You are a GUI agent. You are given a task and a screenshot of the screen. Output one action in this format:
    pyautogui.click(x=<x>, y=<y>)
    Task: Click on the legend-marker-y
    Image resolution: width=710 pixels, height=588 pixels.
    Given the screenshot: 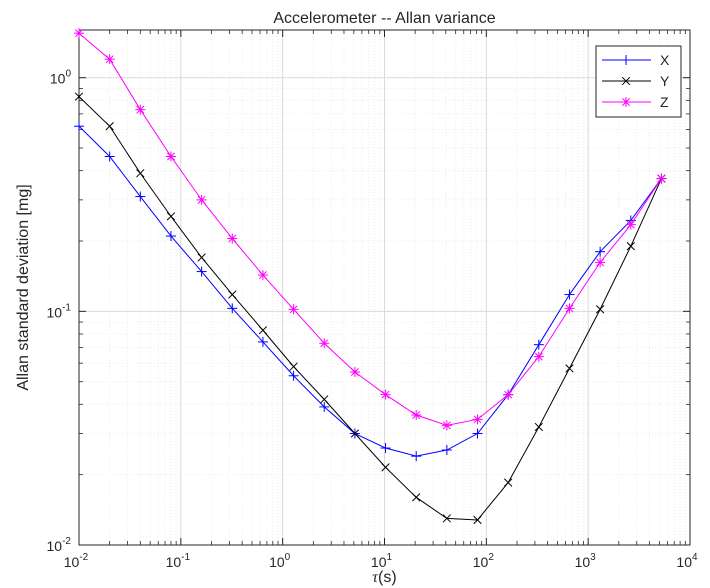 What is the action you would take?
    pyautogui.click(x=626, y=81)
    